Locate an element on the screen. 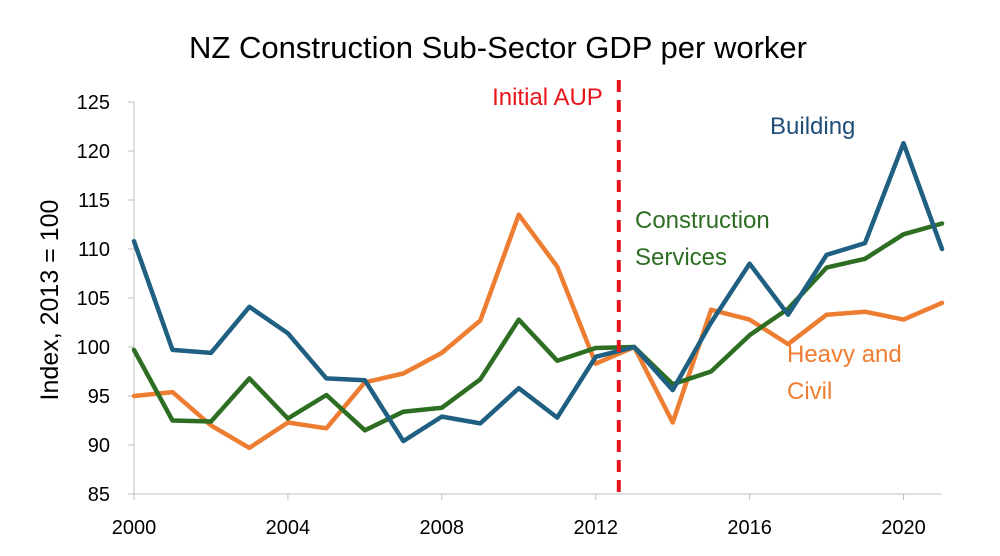  y-axis-ticks: 85 90 95 100 105 110 115 120 125 is located at coordinates (105, 299).